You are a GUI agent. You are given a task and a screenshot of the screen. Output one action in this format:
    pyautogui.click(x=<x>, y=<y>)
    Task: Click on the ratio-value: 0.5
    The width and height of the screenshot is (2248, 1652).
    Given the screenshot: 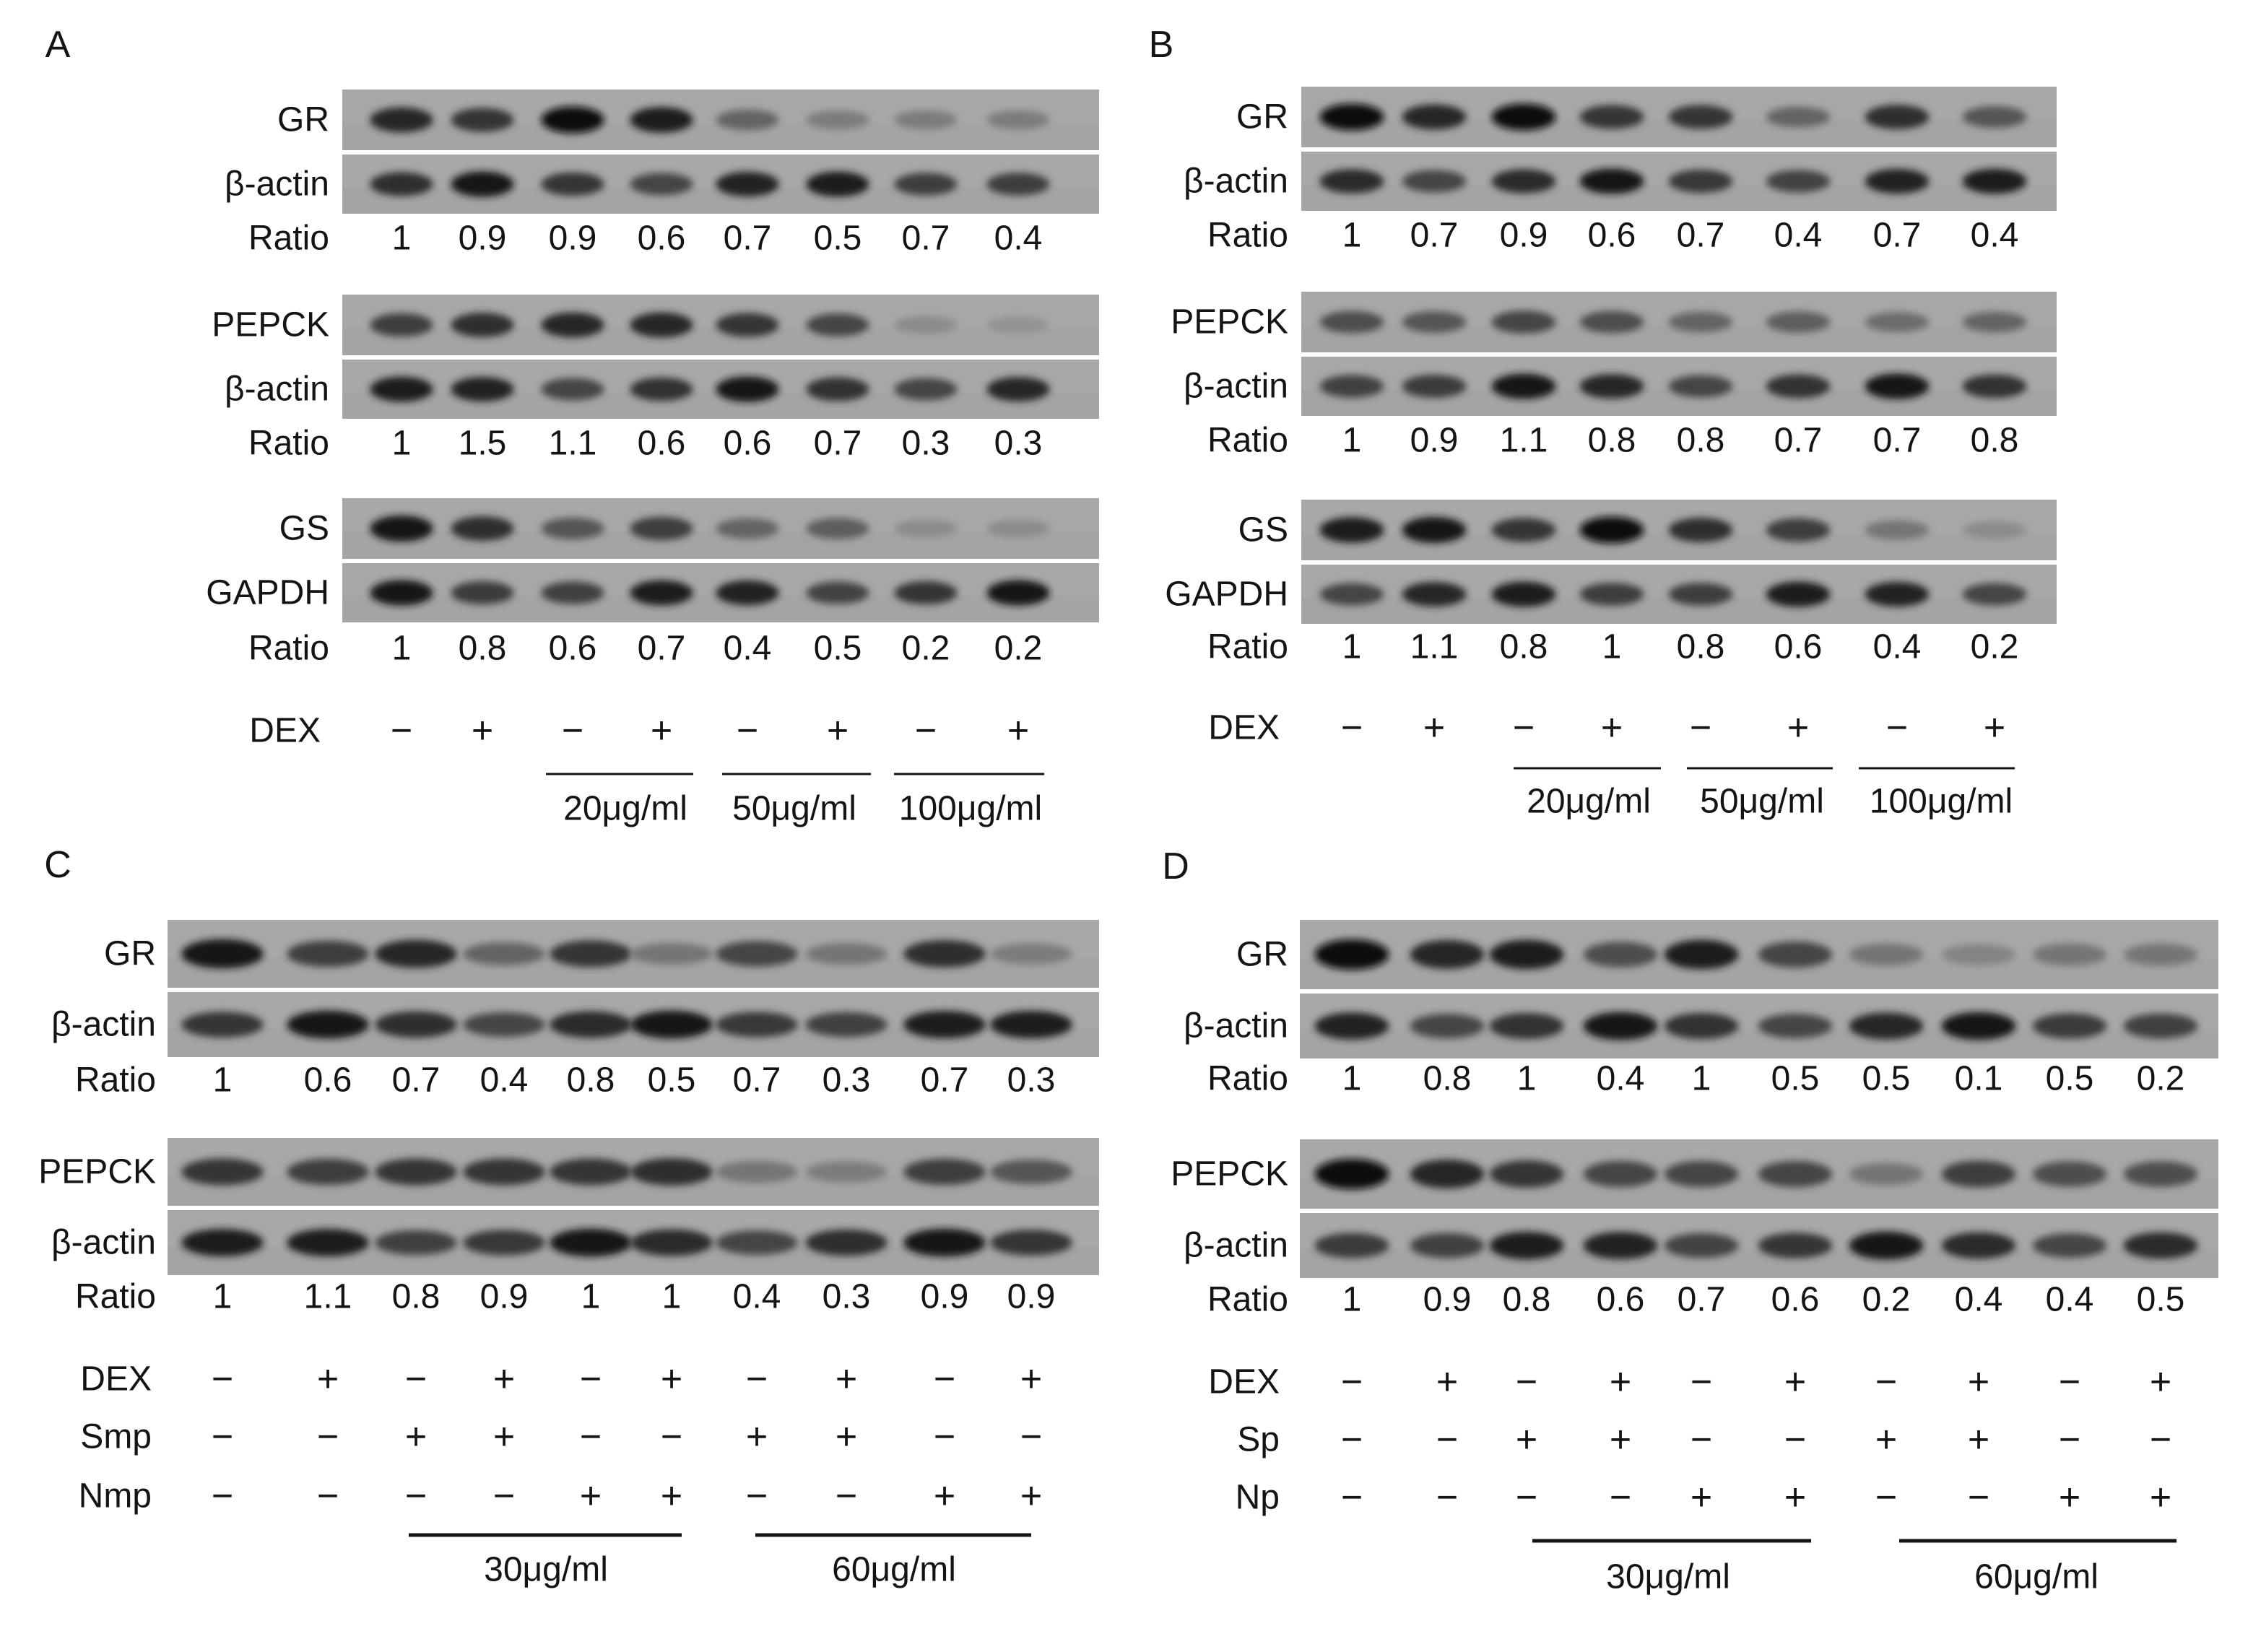 What is the action you would take?
    pyautogui.click(x=838, y=238)
    